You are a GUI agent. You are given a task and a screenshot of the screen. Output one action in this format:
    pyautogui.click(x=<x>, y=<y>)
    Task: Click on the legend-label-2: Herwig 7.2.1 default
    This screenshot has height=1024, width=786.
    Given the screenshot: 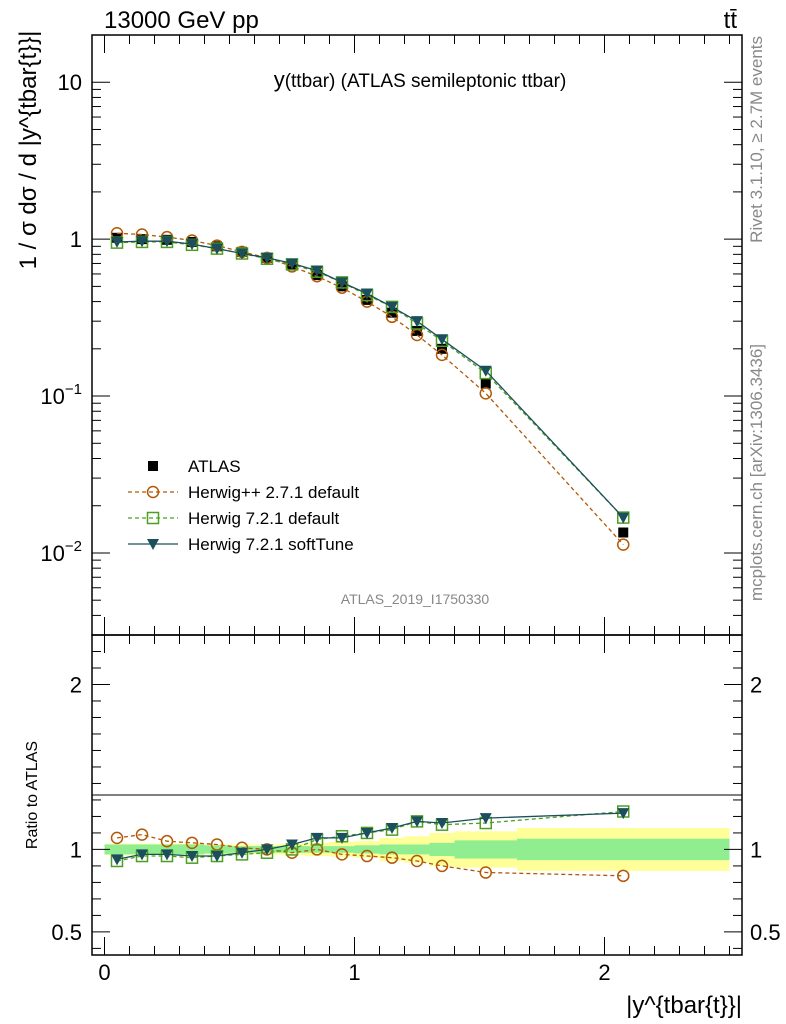 What is the action you would take?
    pyautogui.click(x=263, y=518)
    